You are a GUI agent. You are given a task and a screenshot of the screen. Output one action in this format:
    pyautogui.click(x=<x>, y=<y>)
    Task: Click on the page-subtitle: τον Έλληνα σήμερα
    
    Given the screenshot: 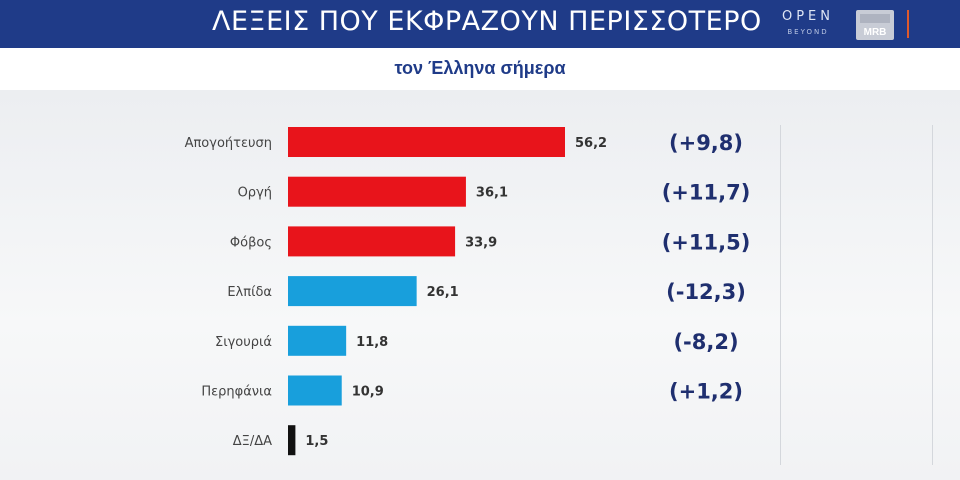 What is the action you would take?
    pyautogui.click(x=480, y=68)
    